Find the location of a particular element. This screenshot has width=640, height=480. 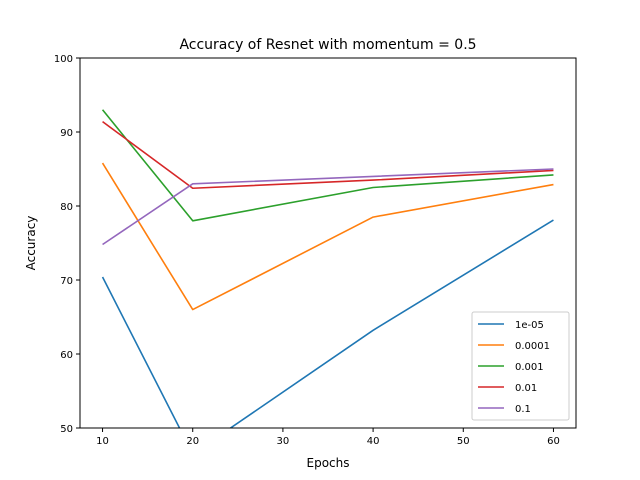

y-axis-label: Accuracy is located at coordinates (31, 243).